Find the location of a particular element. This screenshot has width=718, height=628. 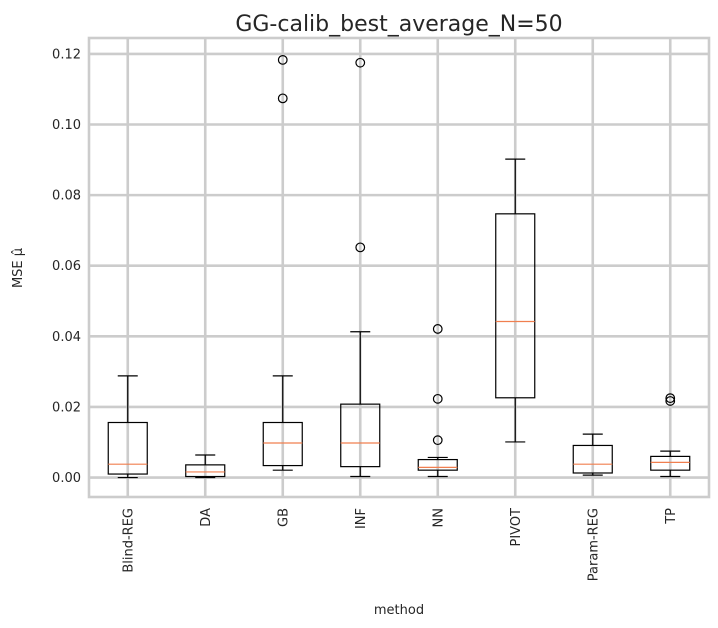

x-tick-label: PIVOT is located at coordinates (516, 527).